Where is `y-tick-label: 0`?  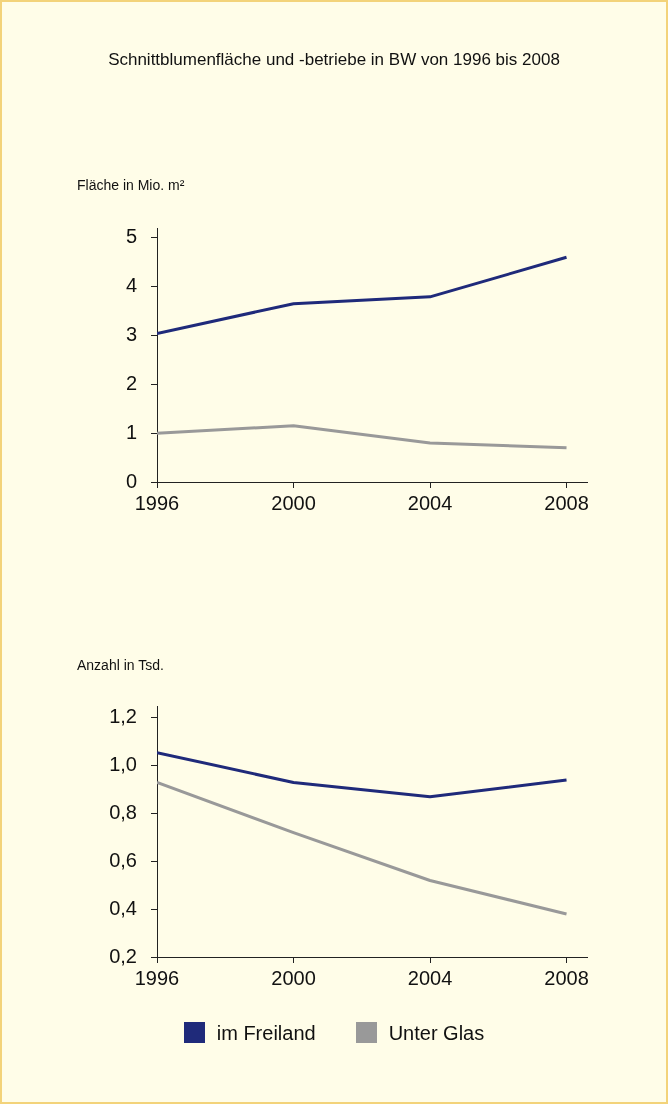
y-tick-label: 0 is located at coordinates (131, 480).